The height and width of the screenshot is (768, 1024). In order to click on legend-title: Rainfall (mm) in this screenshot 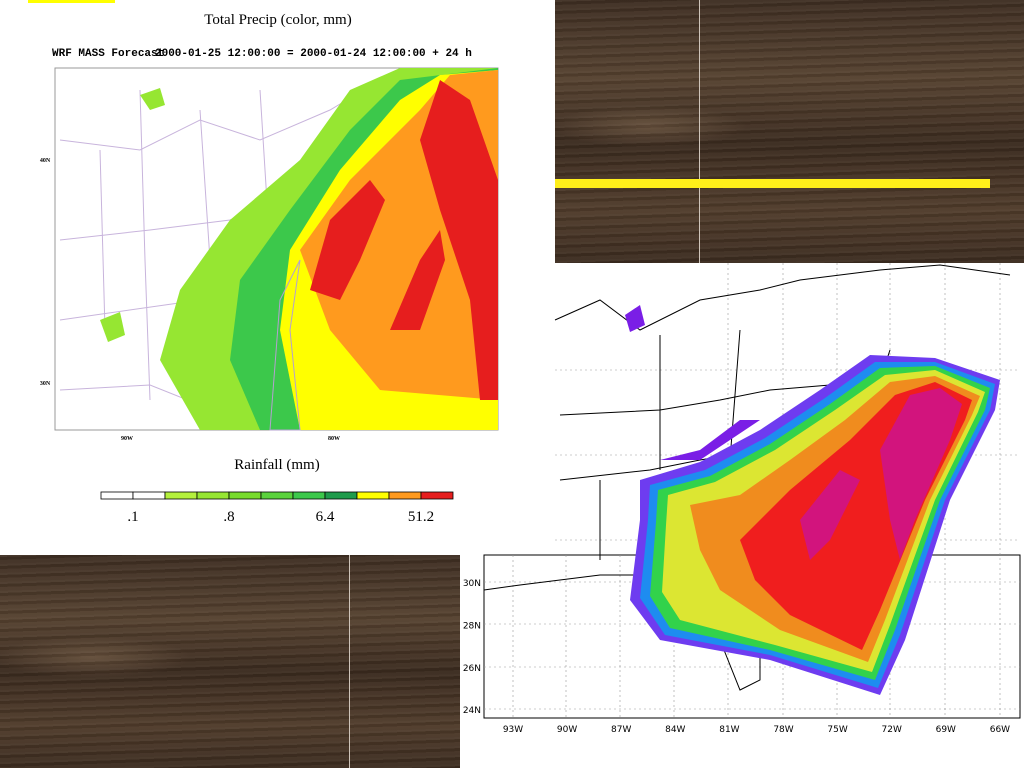, I will do `click(276, 465)`.